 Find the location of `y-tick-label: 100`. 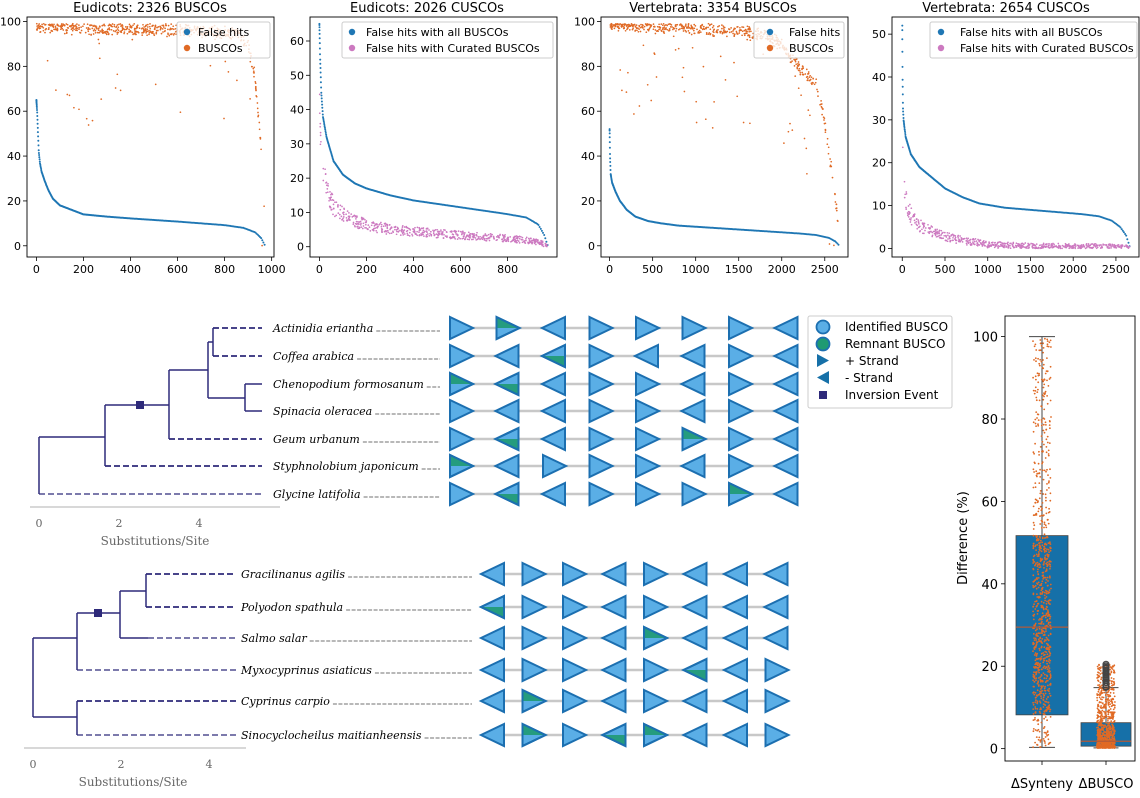

y-tick-label: 100 is located at coordinates (584, 21).